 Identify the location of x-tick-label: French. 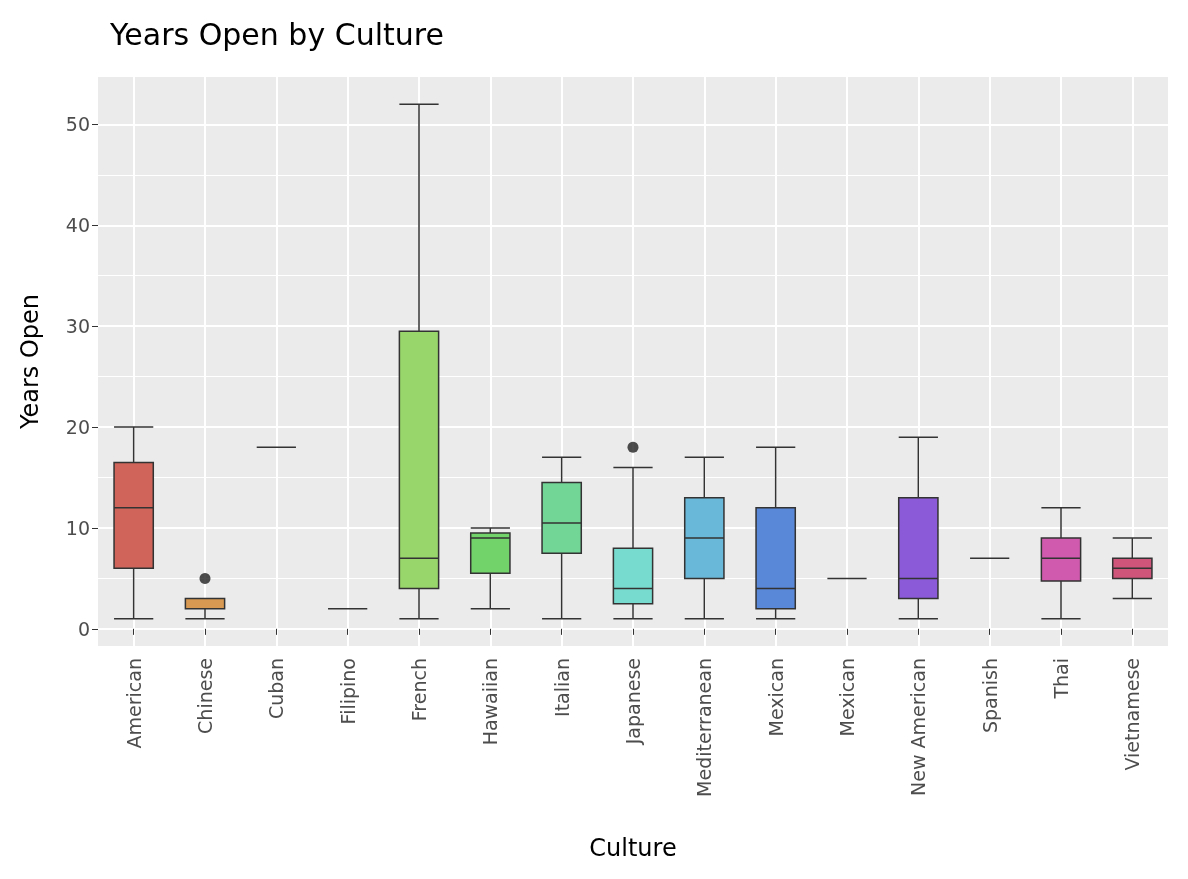
(419, 690).